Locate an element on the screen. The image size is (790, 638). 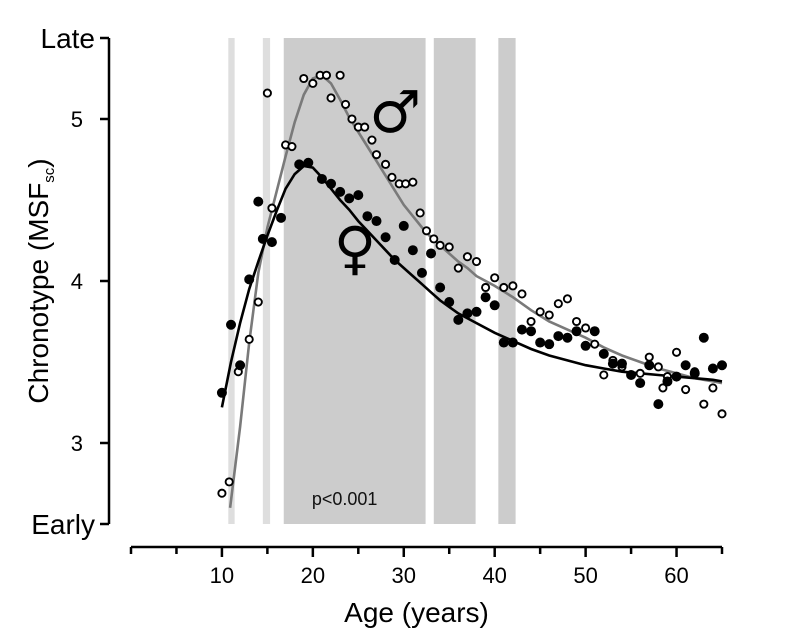
y-axis-title-main: Chronotype (MSF is located at coordinates (38, 293).